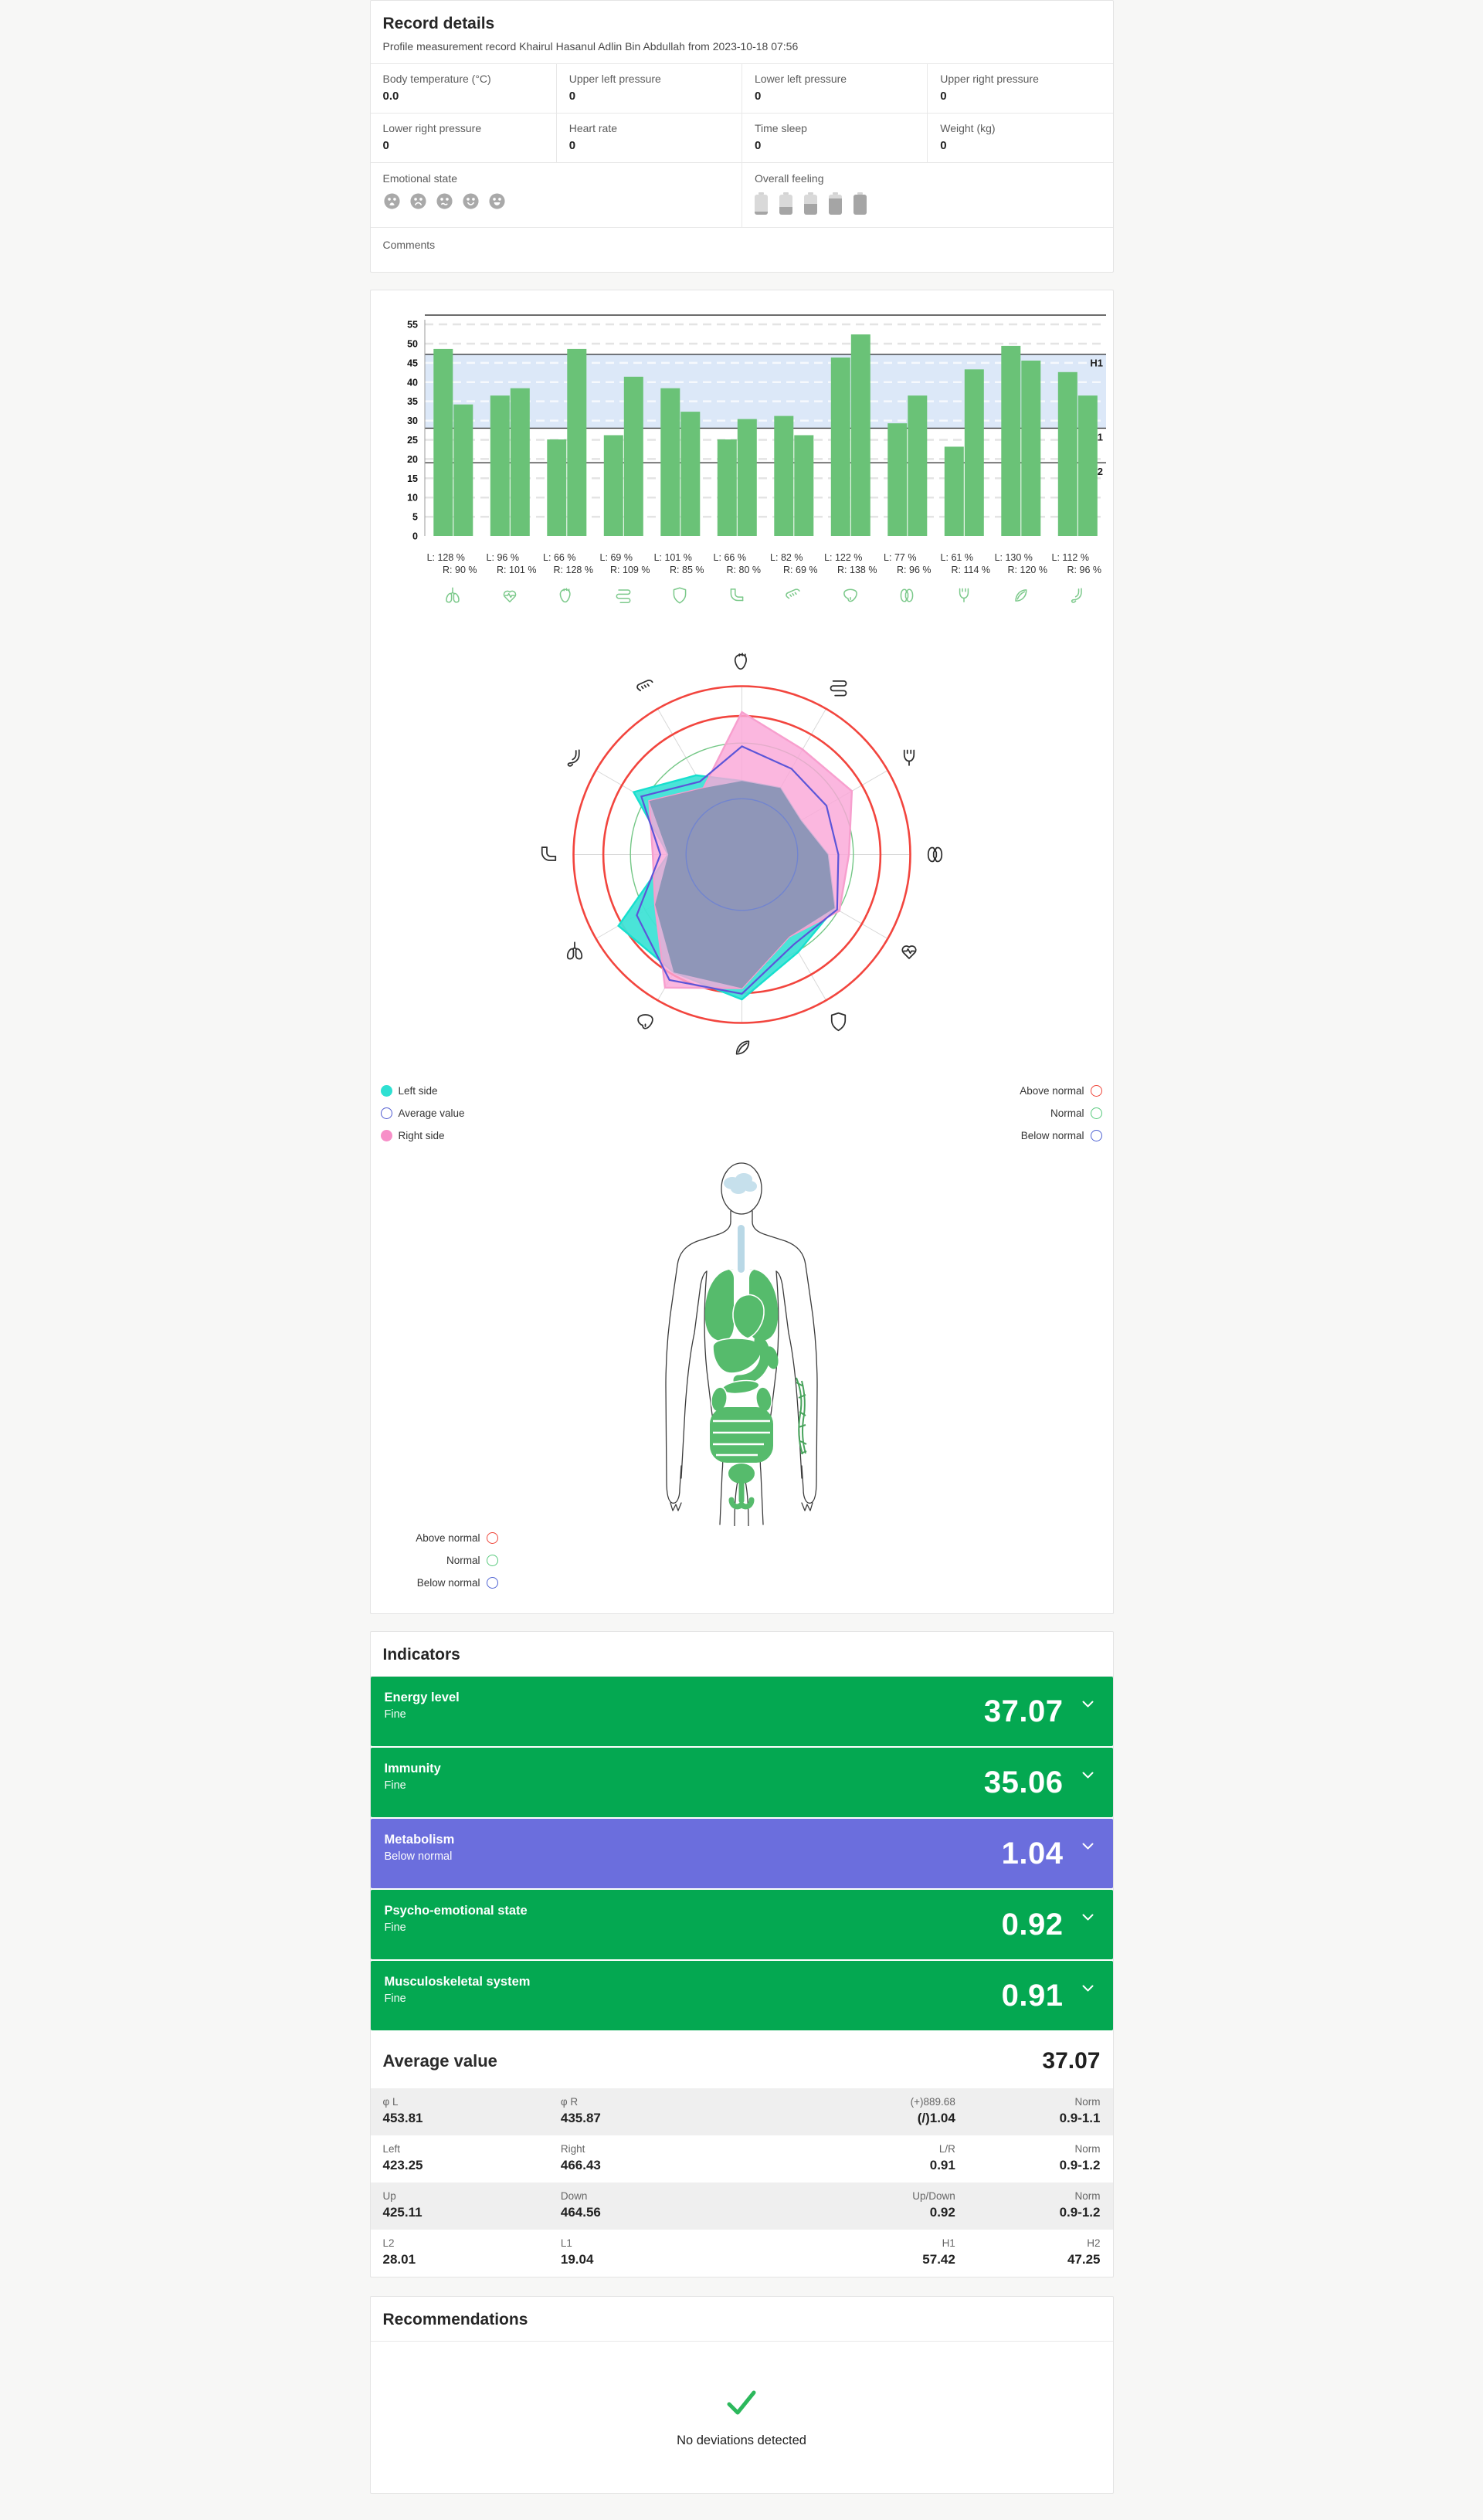 The width and height of the screenshot is (1483, 2520). What do you see at coordinates (455, 2319) in the screenshot?
I see `recommendations-title: Recommendations` at bounding box center [455, 2319].